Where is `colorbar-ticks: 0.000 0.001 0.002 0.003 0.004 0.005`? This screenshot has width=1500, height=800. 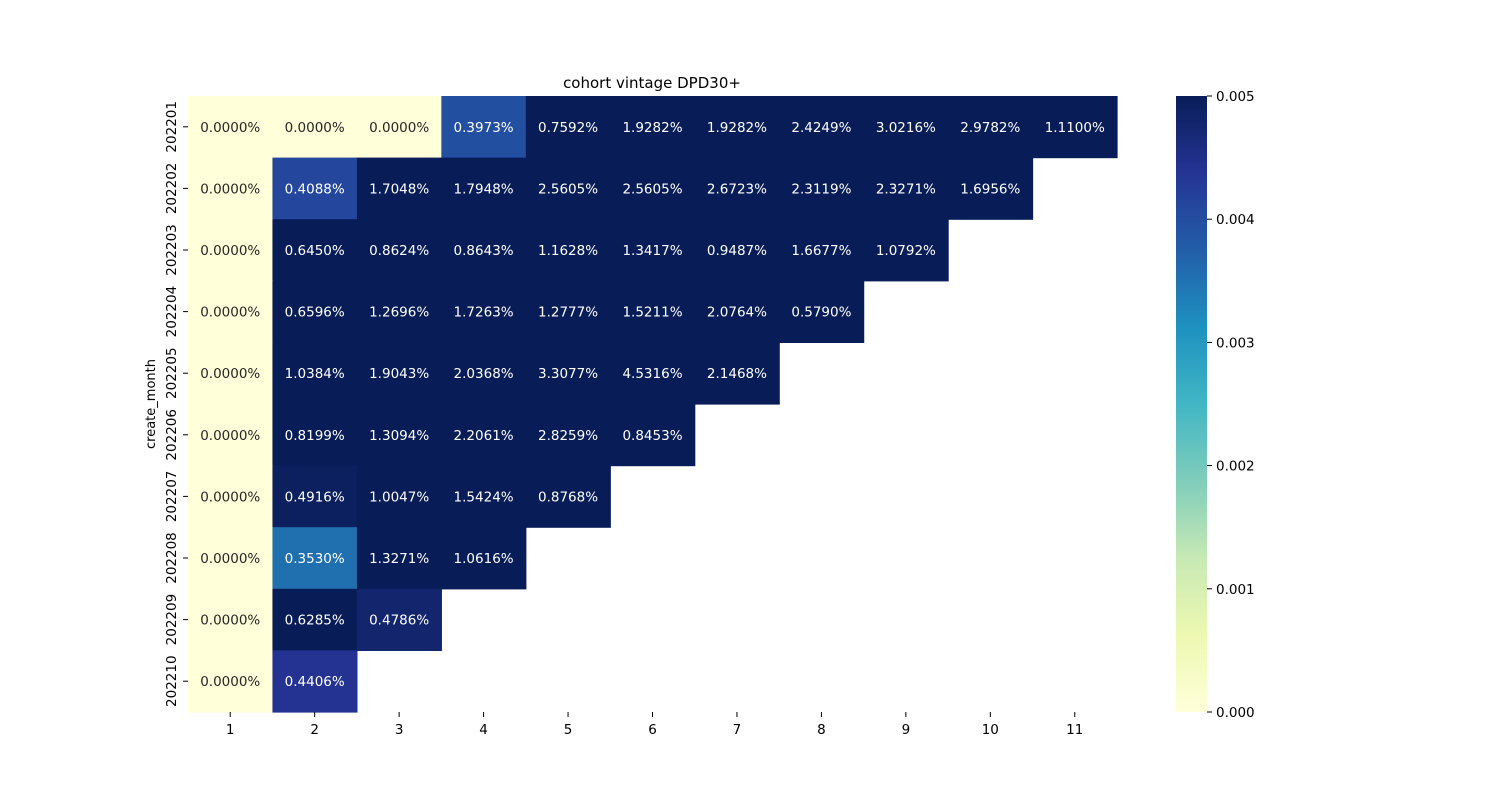
colorbar-ticks: 0.000 0.001 0.002 0.003 0.004 0.005 is located at coordinates (1231, 405).